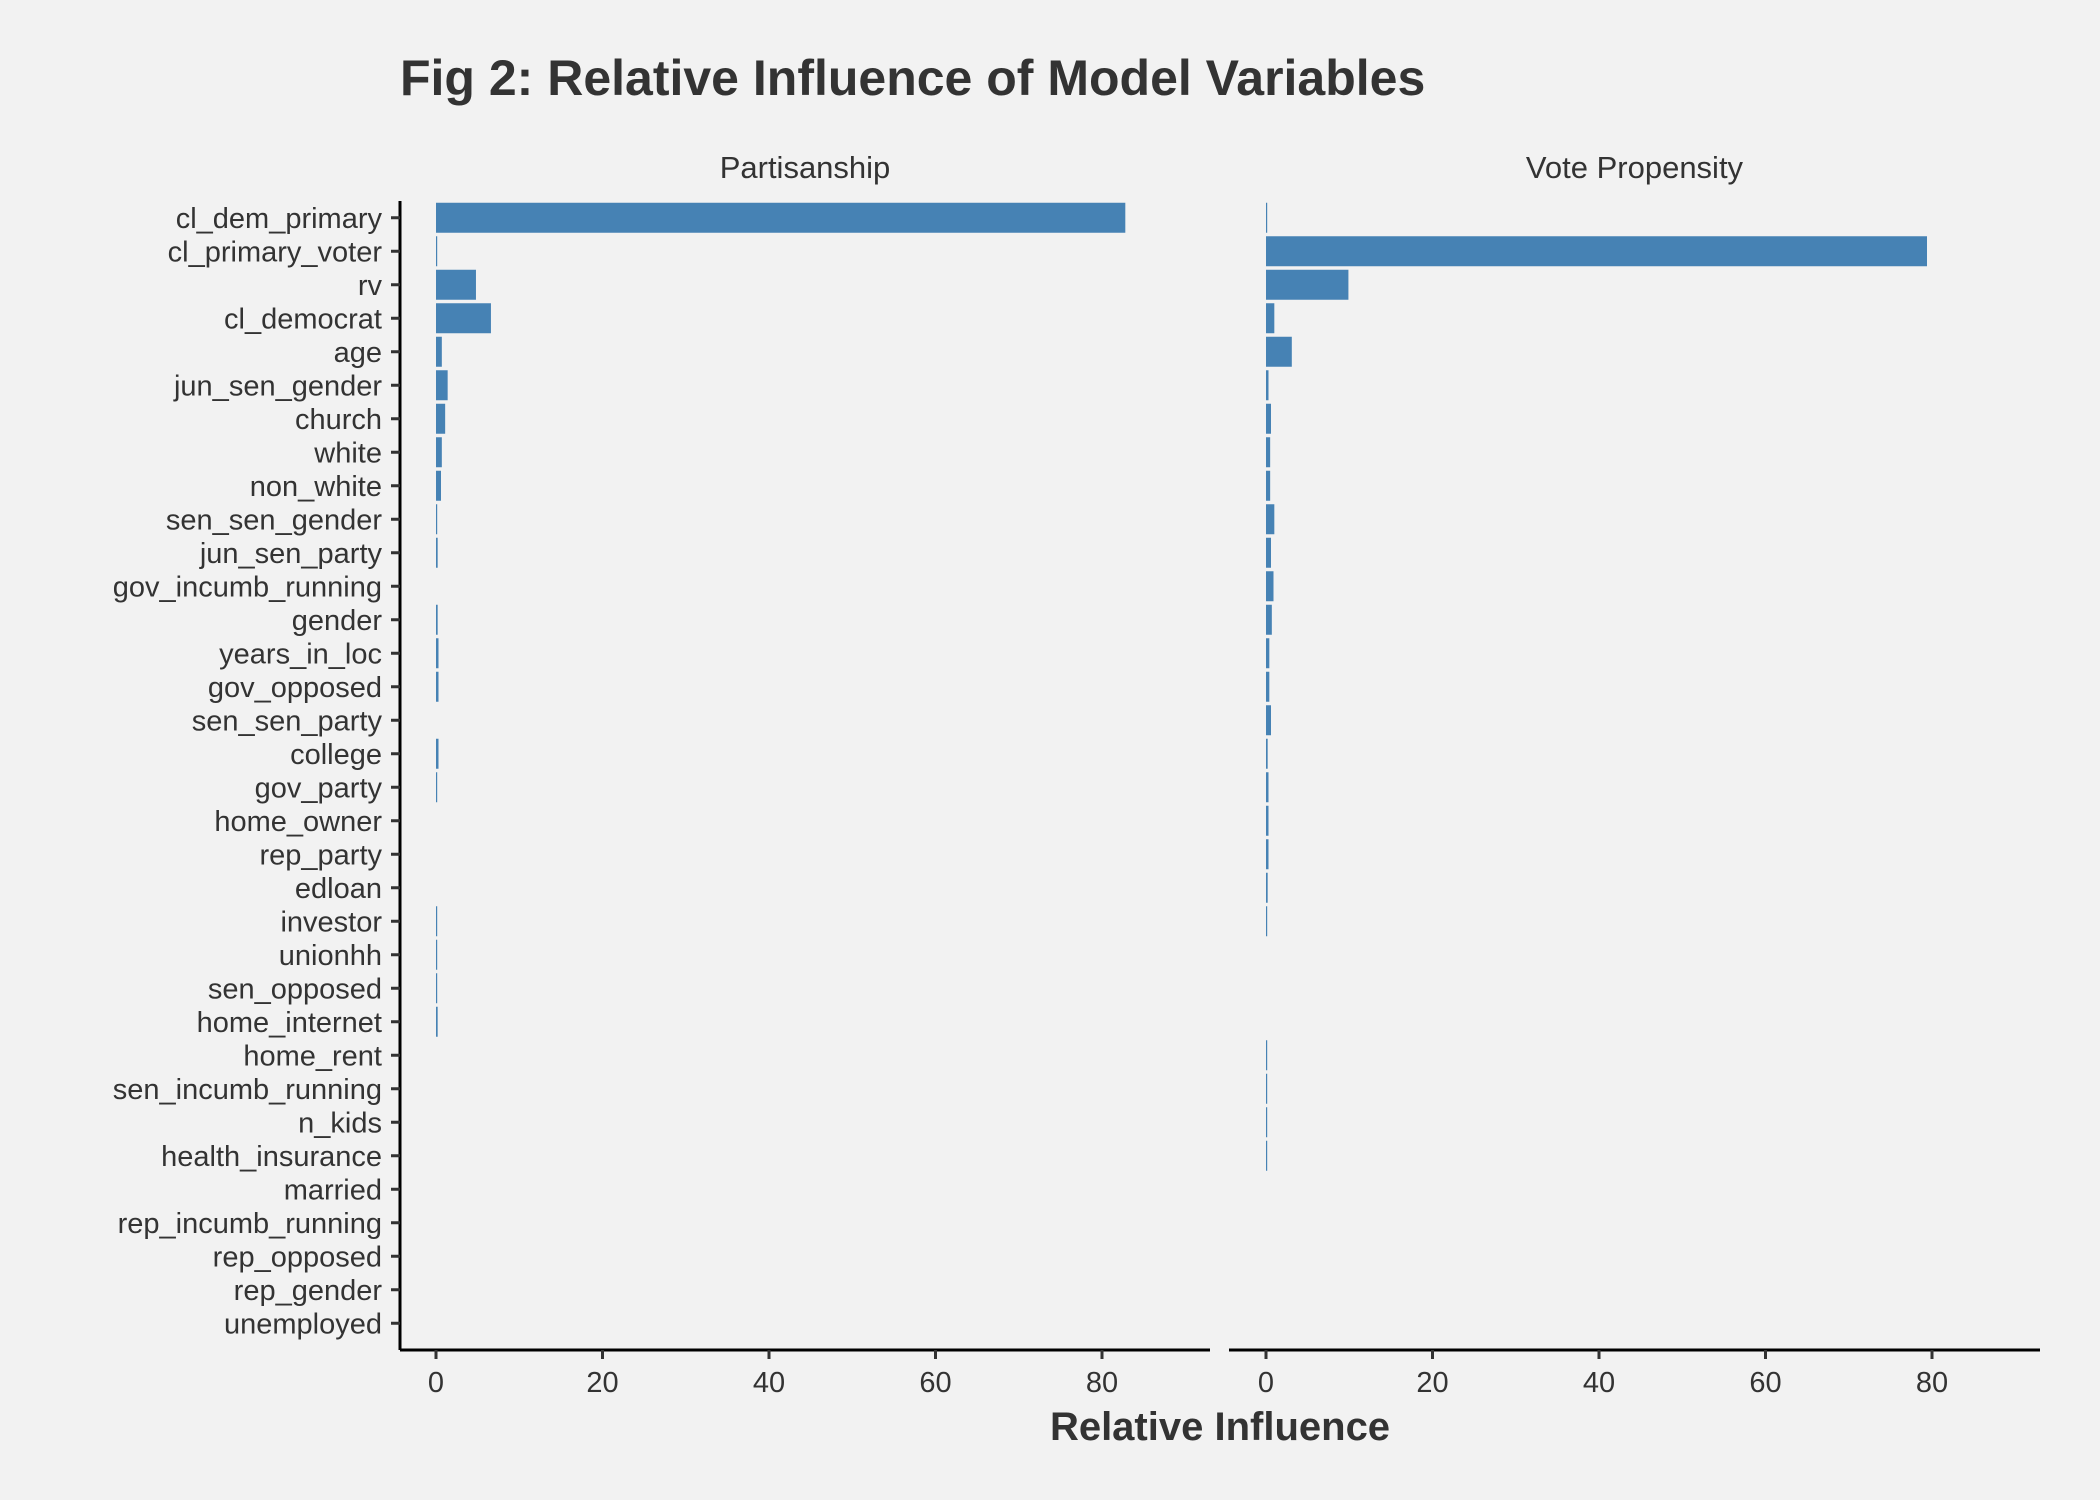 The image size is (2100, 1500). Describe the element at coordinates (602, 1383) in the screenshot. I see `x-tick-label-partisanship-20: 20` at that location.